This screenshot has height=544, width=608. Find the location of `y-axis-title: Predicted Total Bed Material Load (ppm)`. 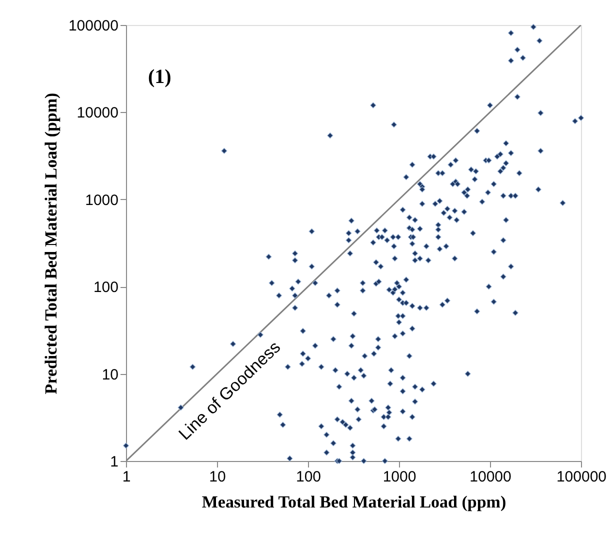

y-axis-title: Predicted Total Bed Material Load (ppm) is located at coordinates (50, 243).